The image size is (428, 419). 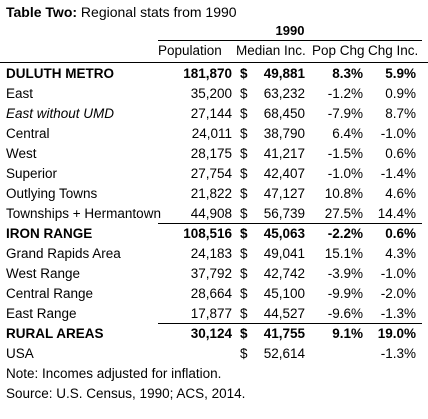 What do you see at coordinates (396, 333) in the screenshot?
I see `income-change-cell: 19.0%` at bounding box center [396, 333].